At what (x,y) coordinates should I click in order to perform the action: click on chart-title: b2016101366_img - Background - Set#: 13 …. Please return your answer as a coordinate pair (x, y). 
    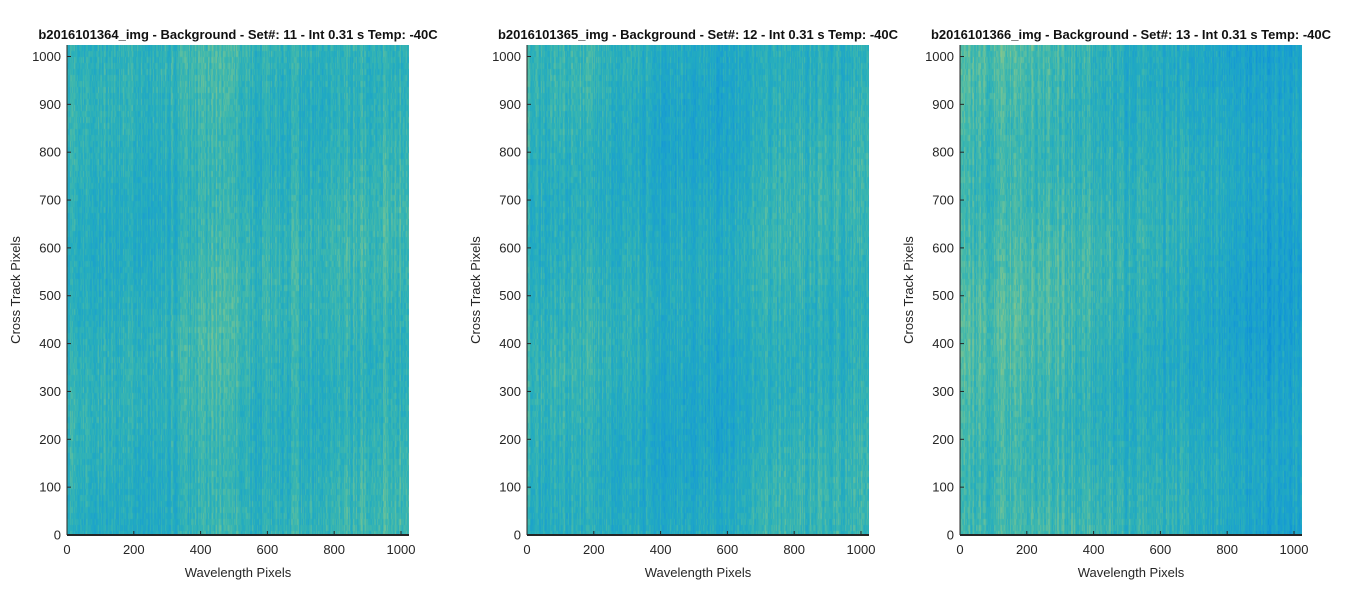
    Looking at the image, I should click on (1131, 34).